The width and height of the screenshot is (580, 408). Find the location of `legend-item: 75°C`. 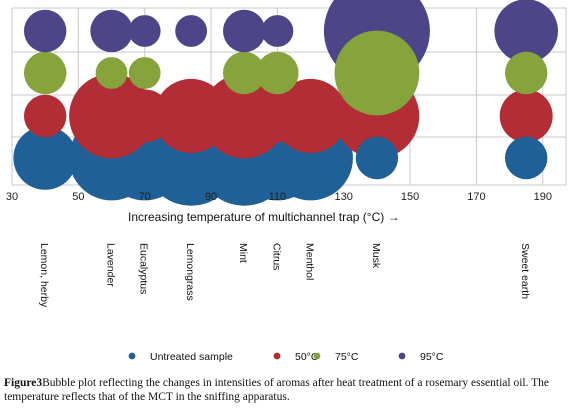

legend-item: 75°C is located at coordinates (336, 357).